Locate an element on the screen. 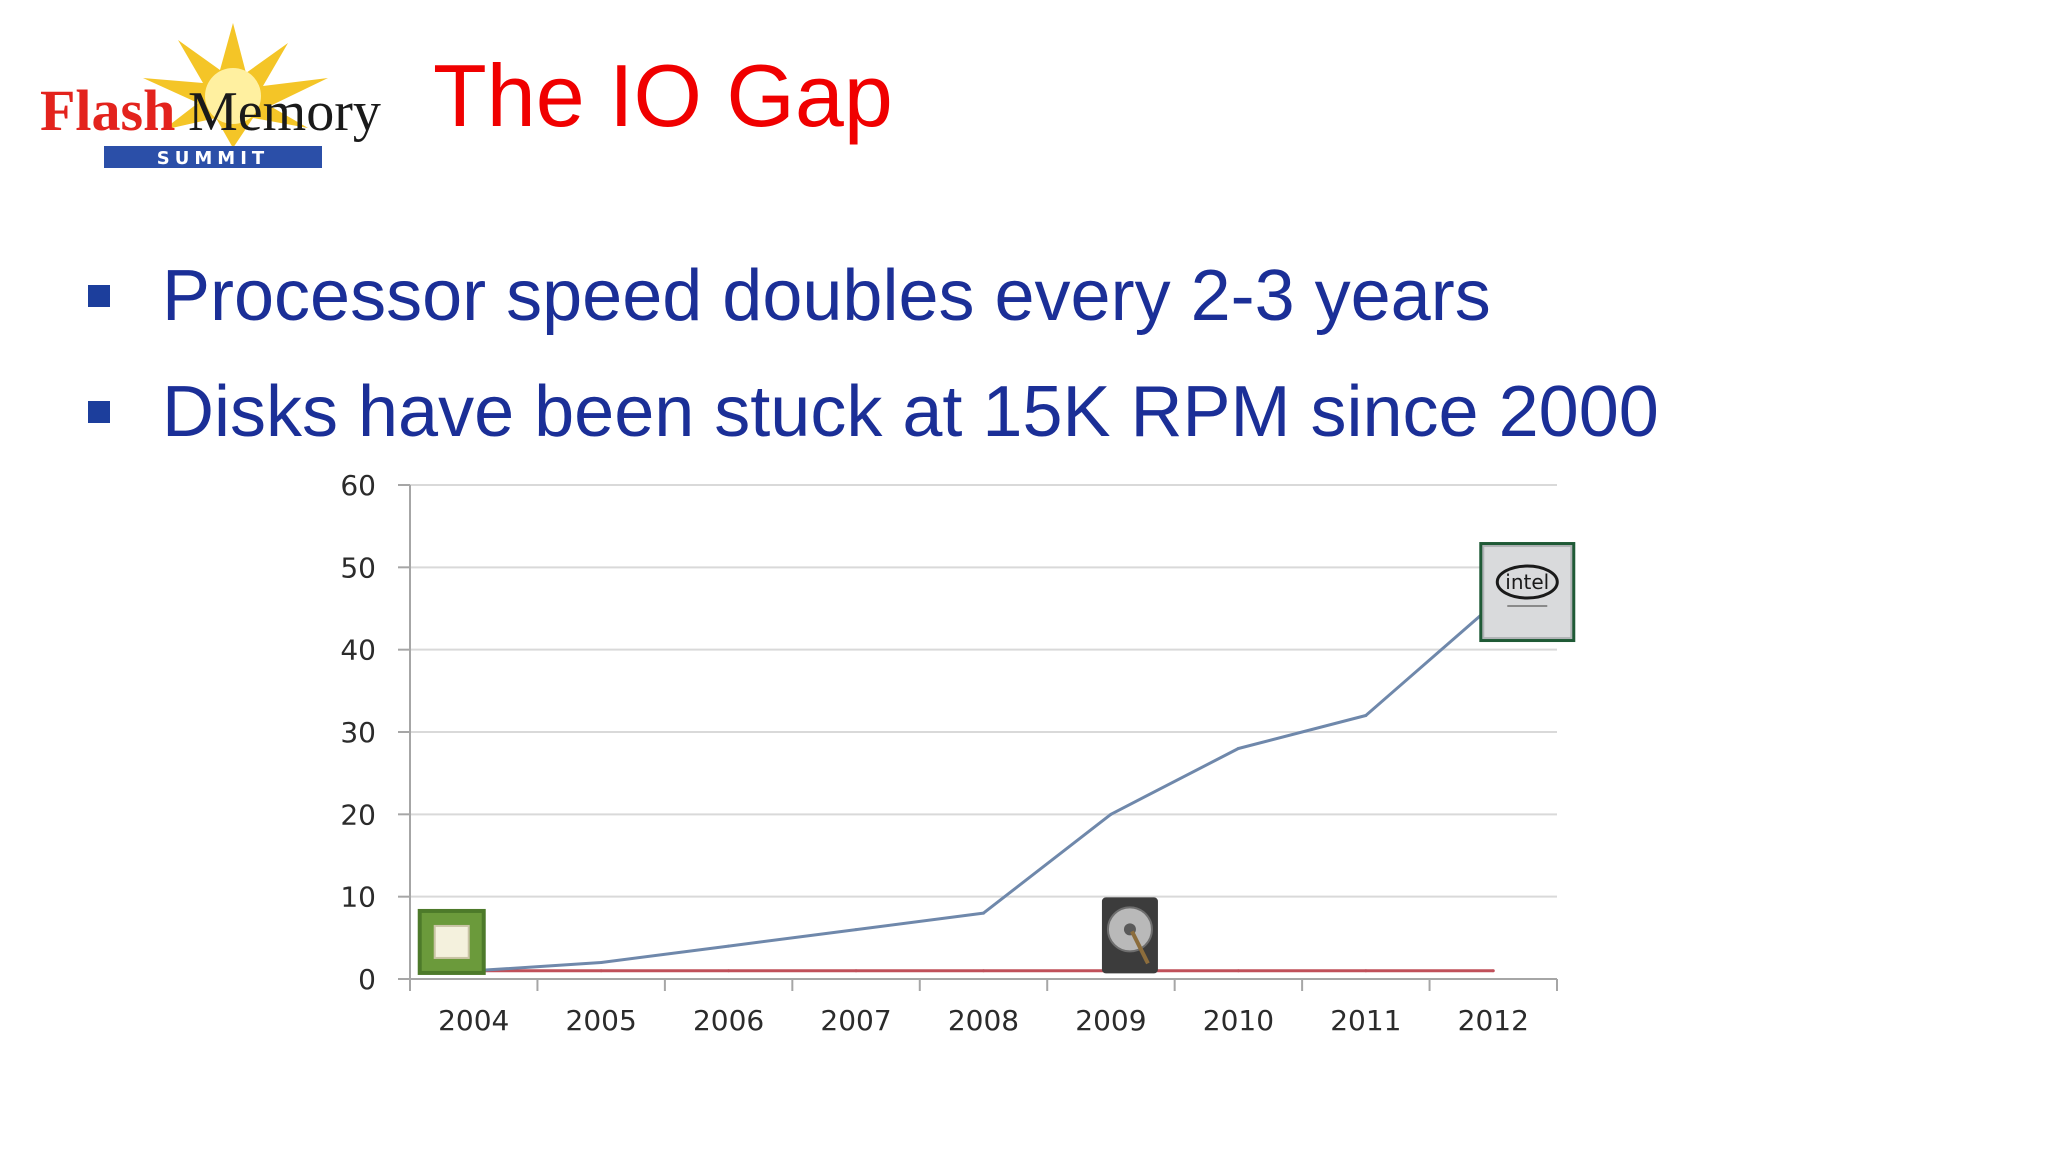 Image resolution: width=2048 pixels, height=1152 pixels. bullet-text: Processor speed doubles every 2-3 years is located at coordinates (826, 296).